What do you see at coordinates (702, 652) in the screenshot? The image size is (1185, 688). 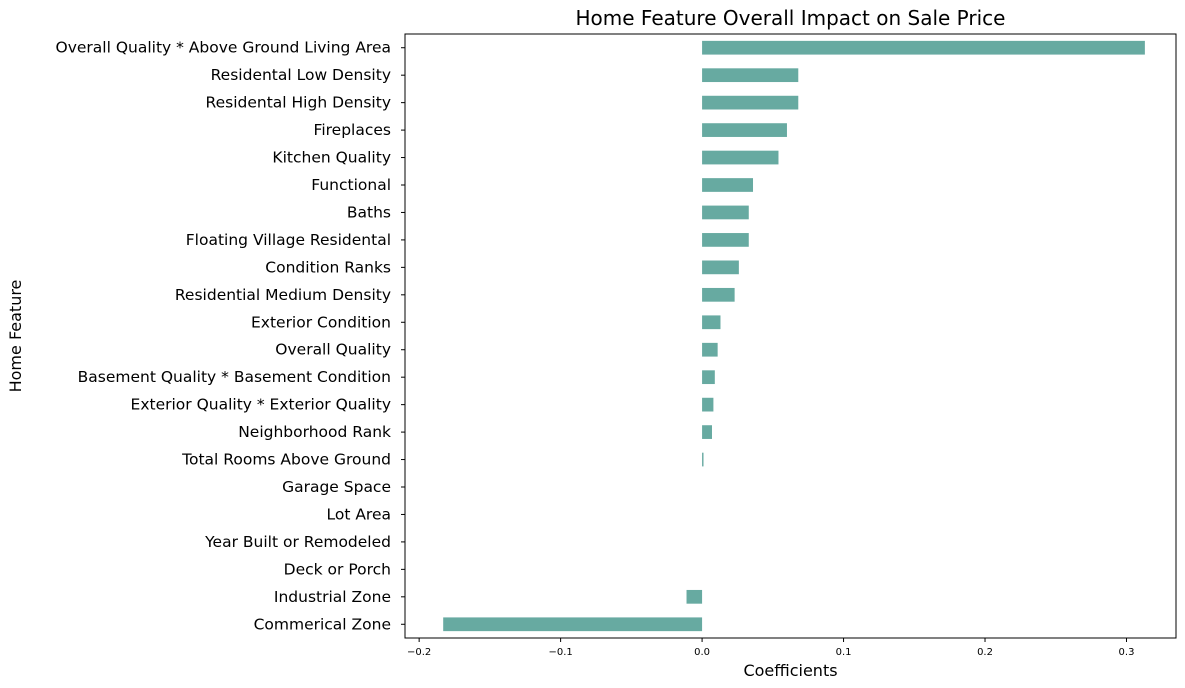 I see `x-tick-label: 0.0` at bounding box center [702, 652].